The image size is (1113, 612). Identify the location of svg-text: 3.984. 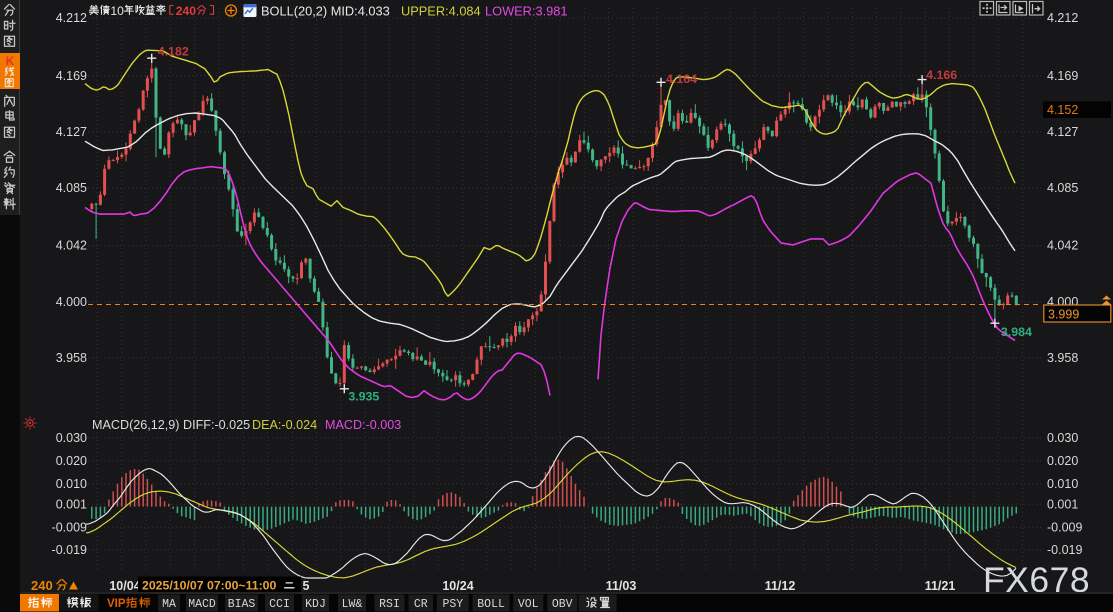
(1016, 332).